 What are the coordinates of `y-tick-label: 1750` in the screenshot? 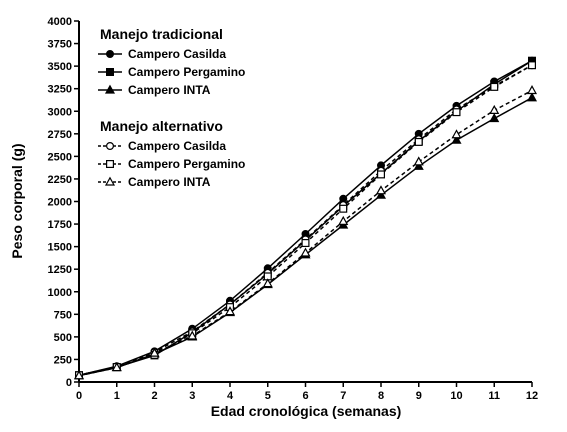 It's located at (60, 225).